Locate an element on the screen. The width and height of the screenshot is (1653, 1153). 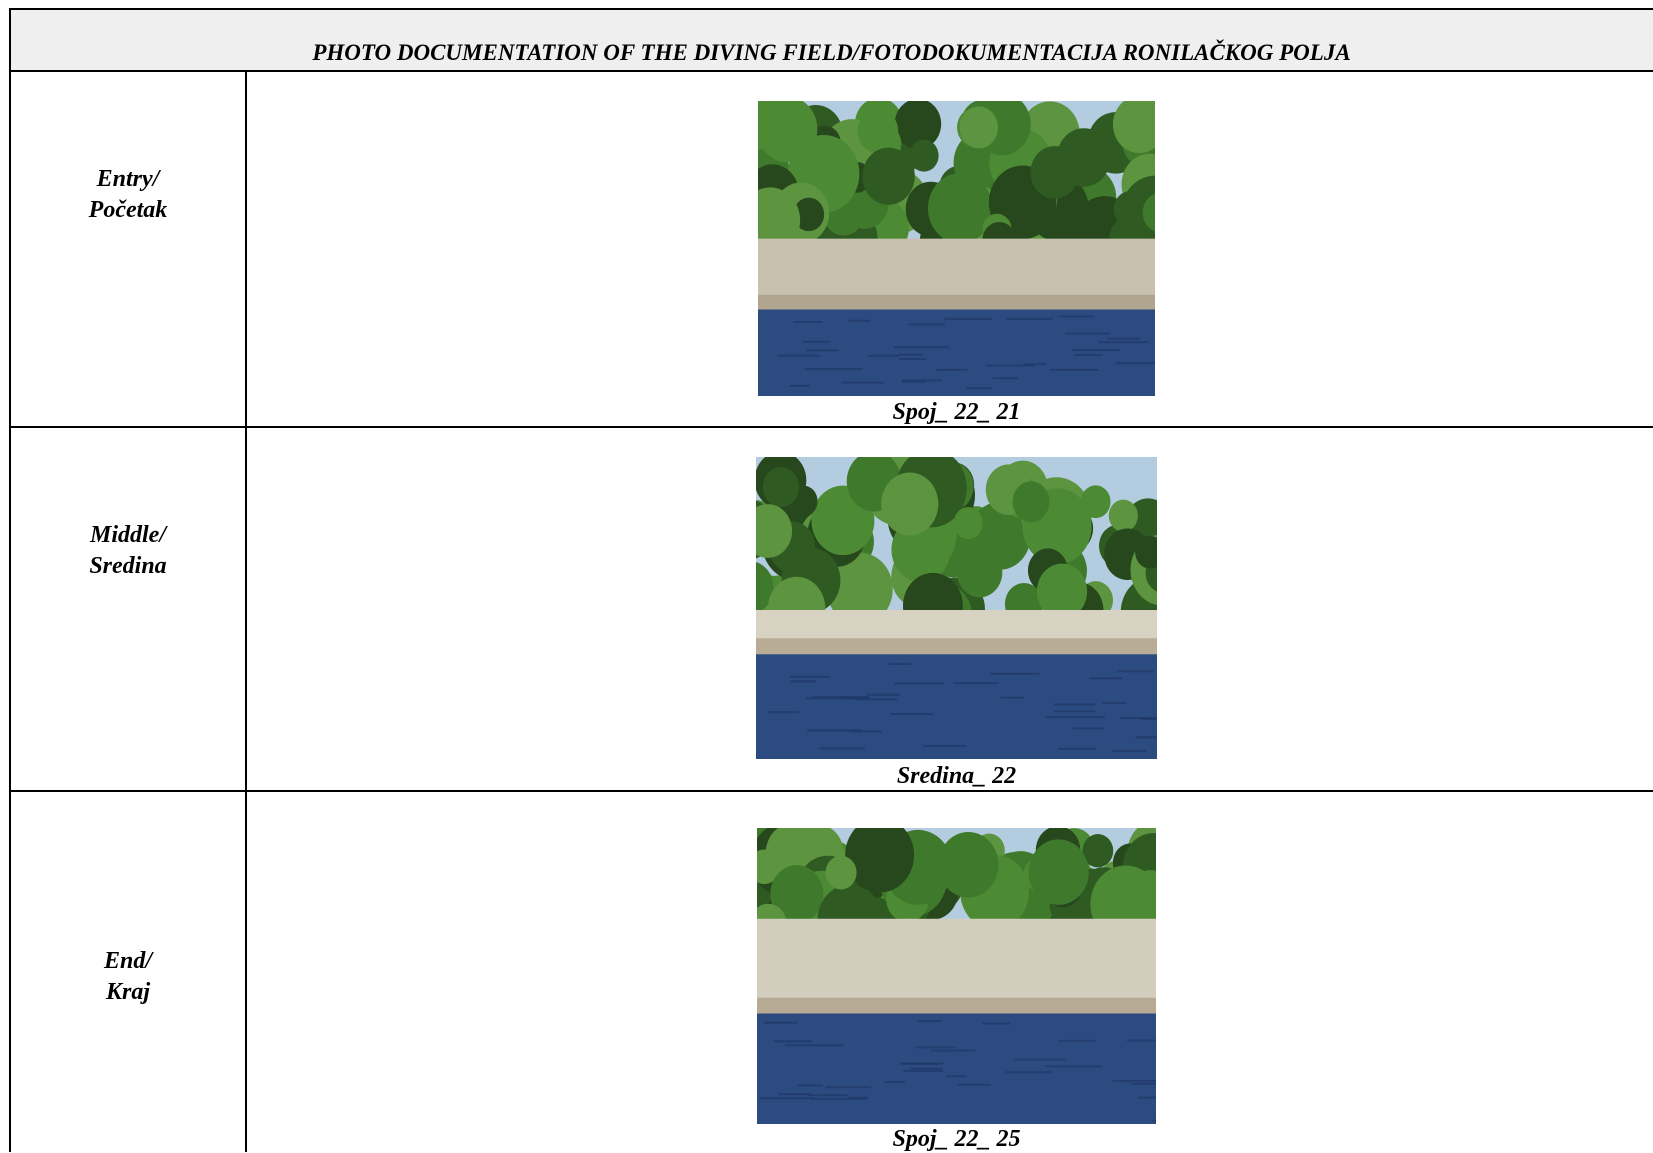
row-label-line: Sredina is located at coordinates (128, 566).